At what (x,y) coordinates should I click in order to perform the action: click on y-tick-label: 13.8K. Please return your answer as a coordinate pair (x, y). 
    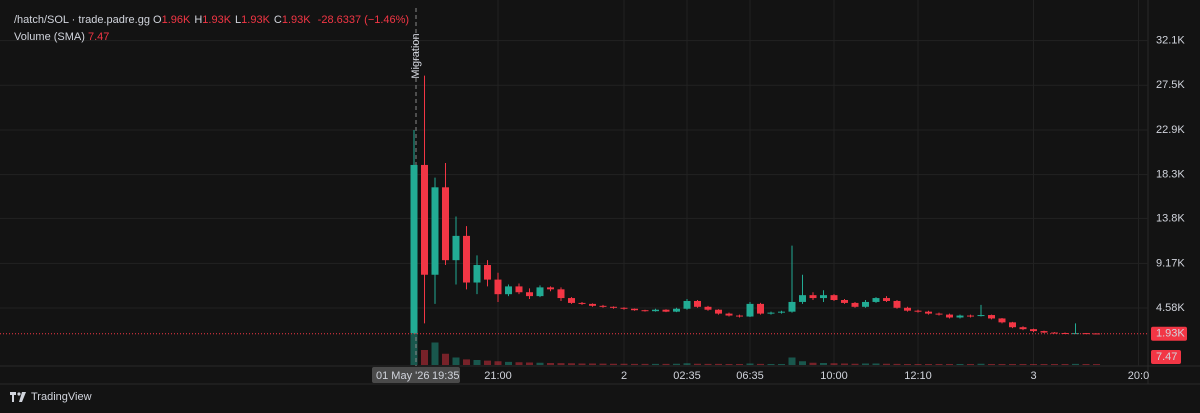
    Looking at the image, I should click on (1170, 218).